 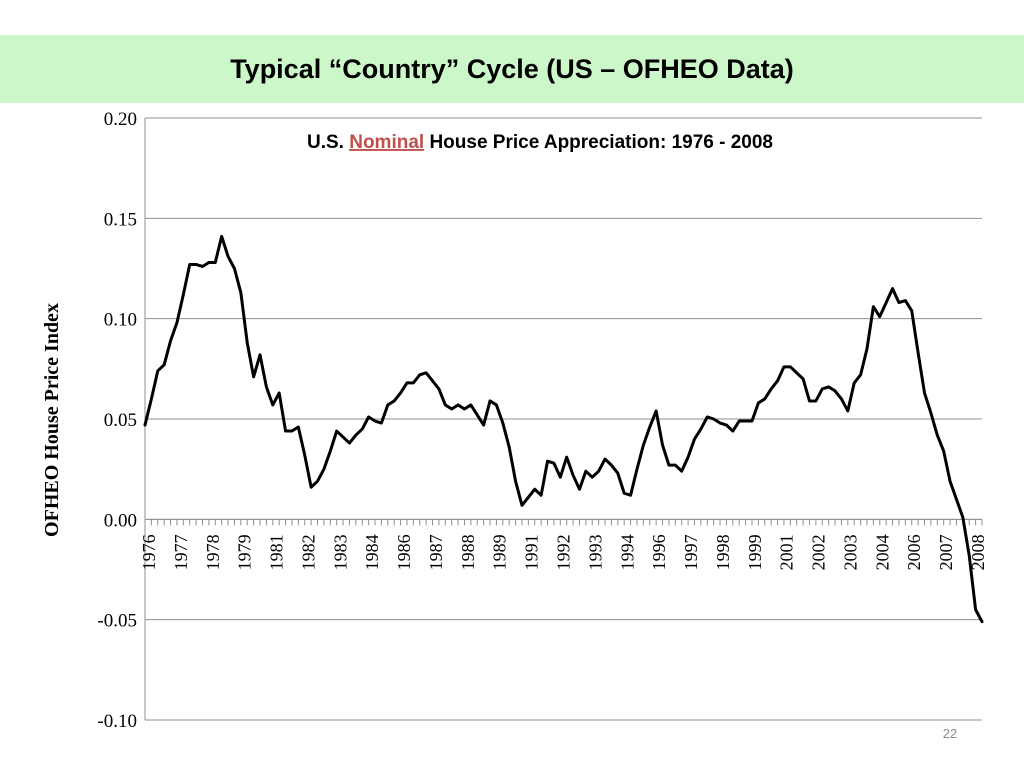 I want to click on y-tick-label: 0.10, so click(x=120, y=320).